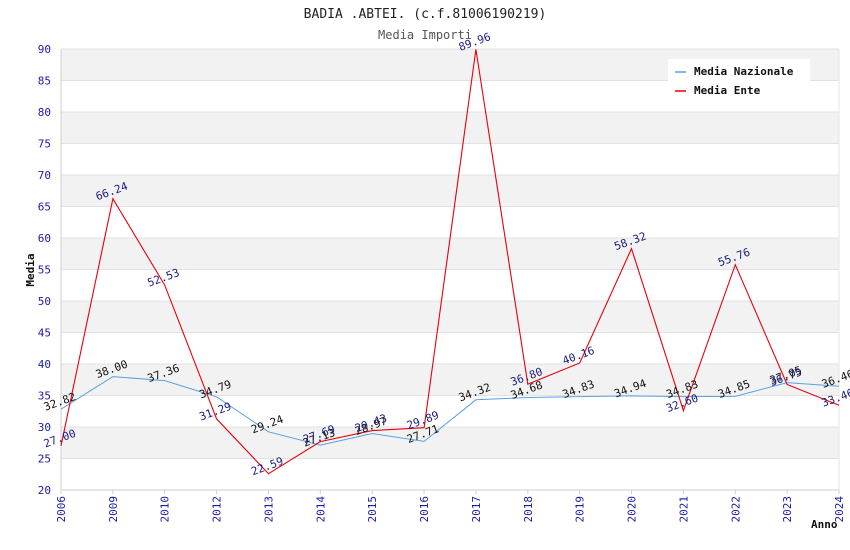 This screenshot has width=850, height=550. What do you see at coordinates (476, 509) in the screenshot?
I see `x-tick-label: 2017` at bounding box center [476, 509].